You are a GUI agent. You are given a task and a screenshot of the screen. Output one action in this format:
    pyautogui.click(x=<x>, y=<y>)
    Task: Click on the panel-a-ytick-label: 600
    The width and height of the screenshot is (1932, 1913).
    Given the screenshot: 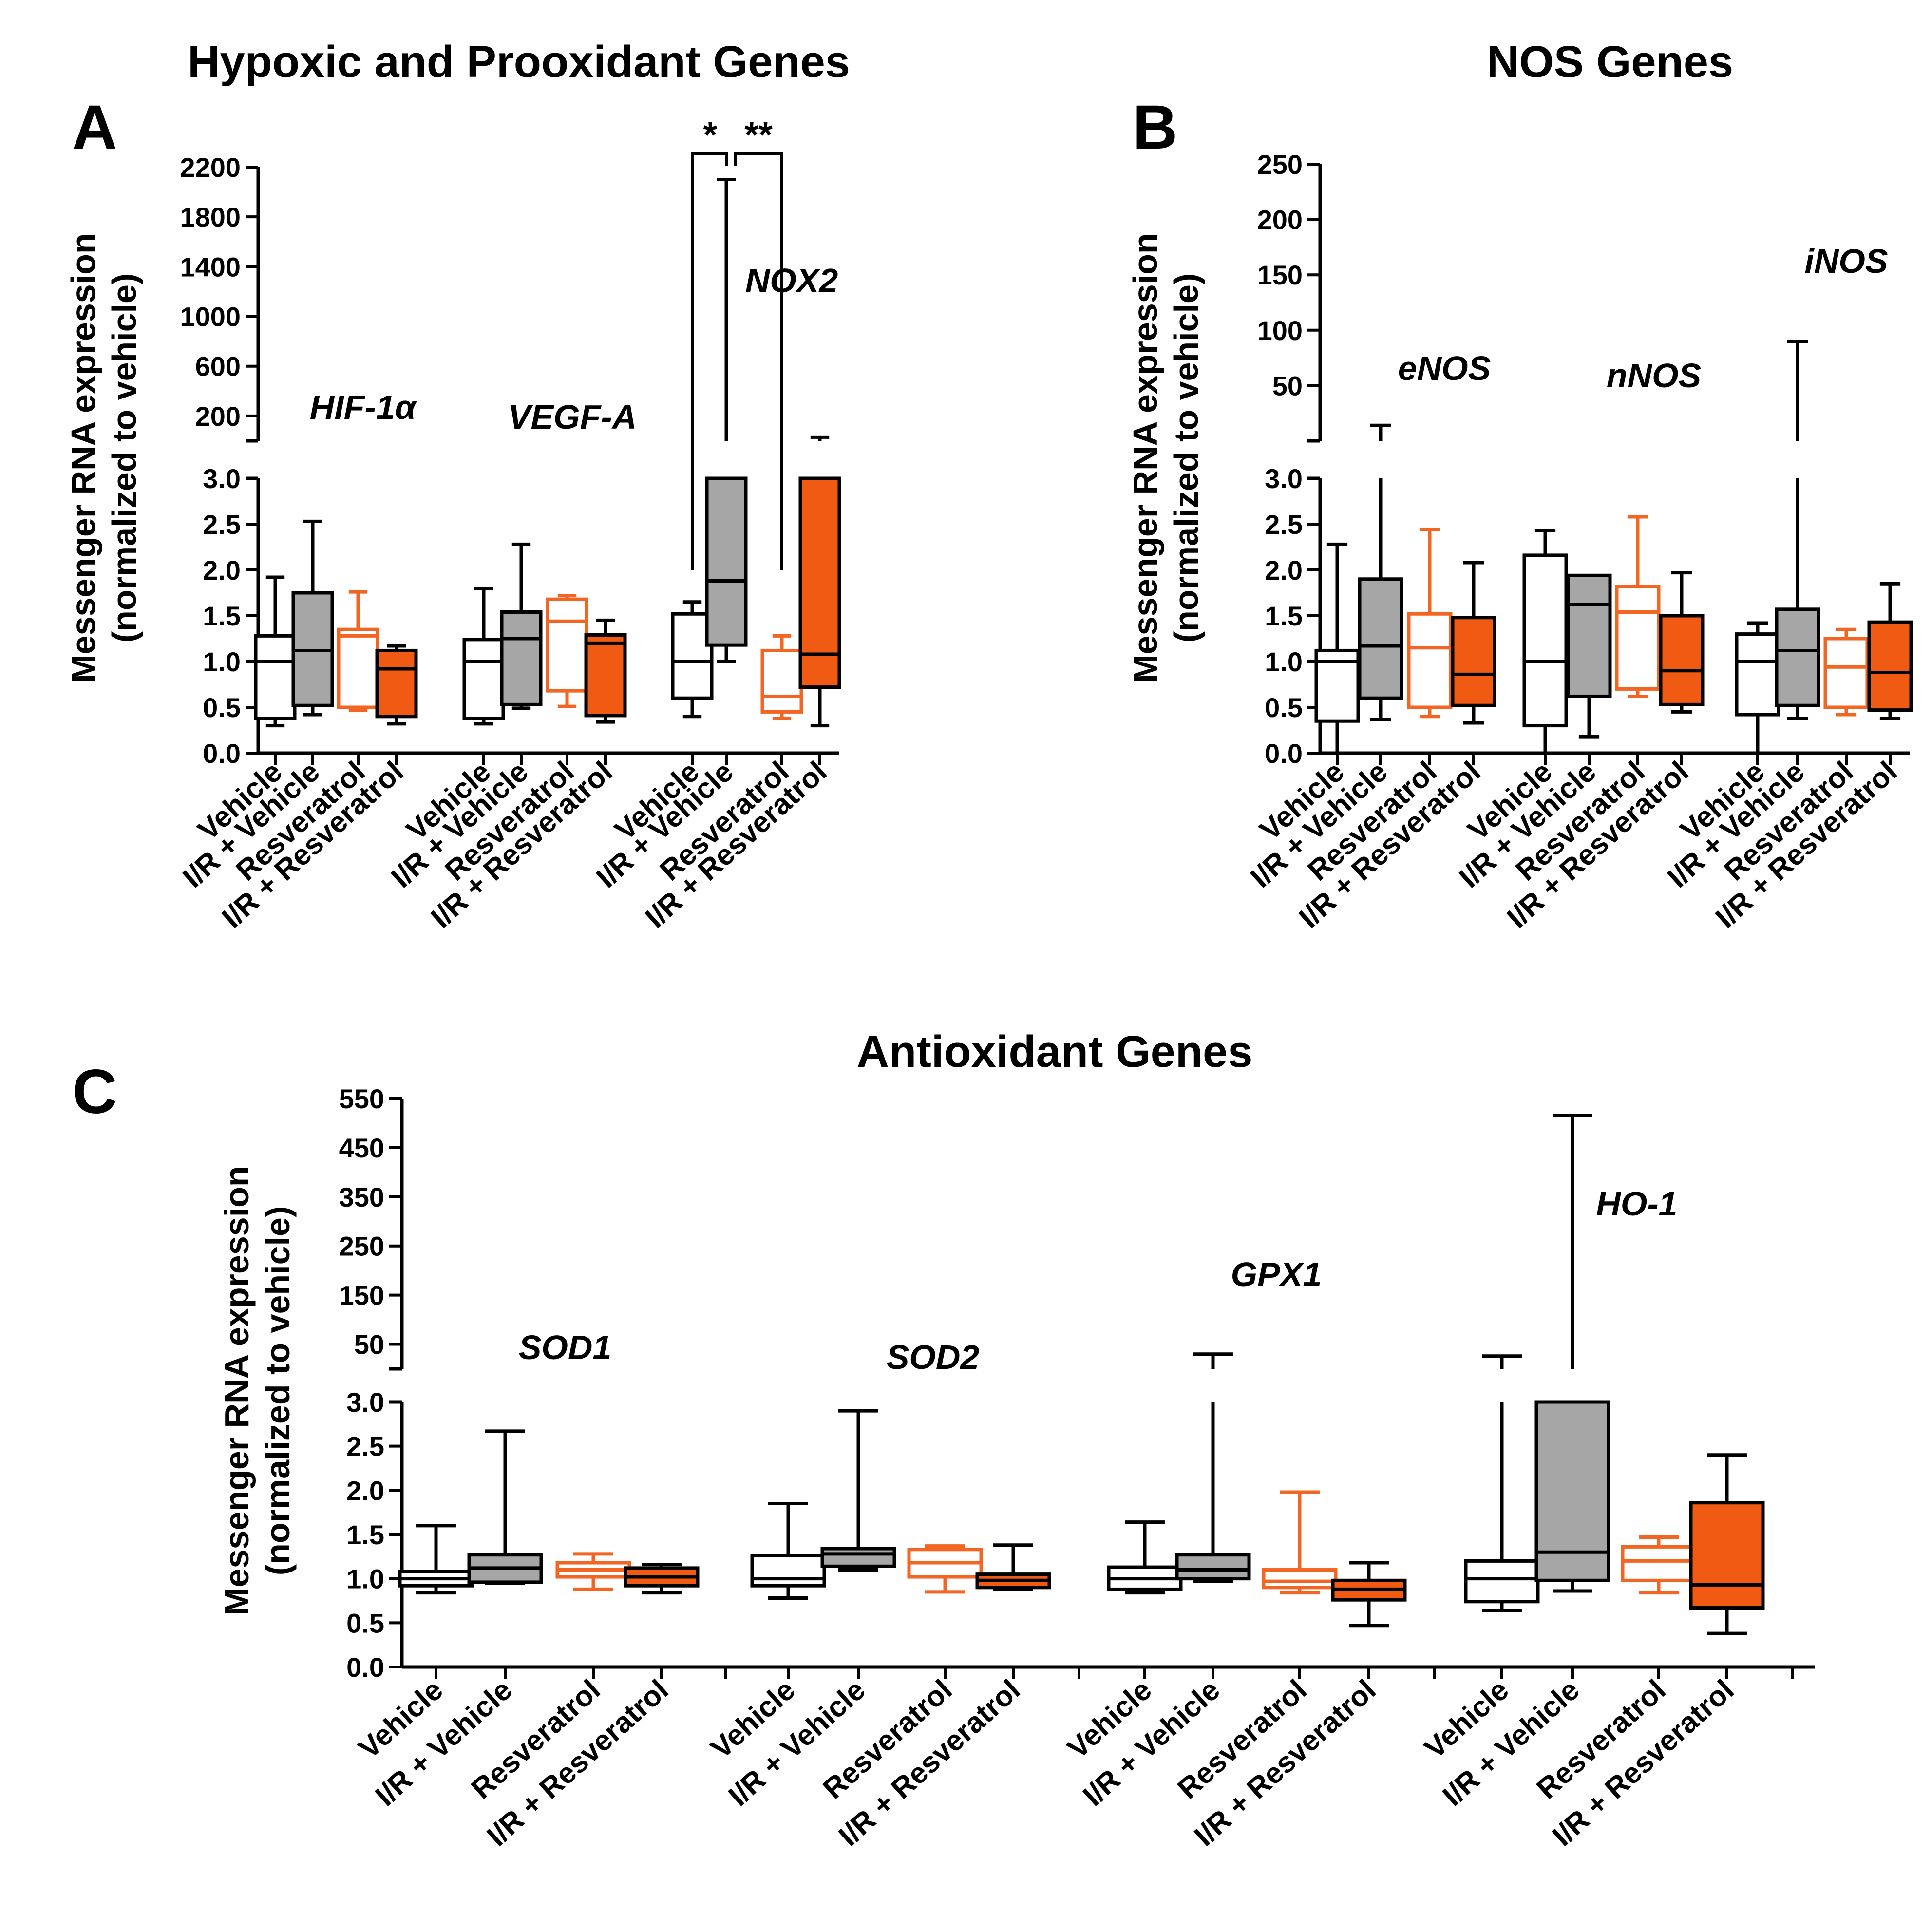 What is the action you would take?
    pyautogui.click(x=218, y=366)
    